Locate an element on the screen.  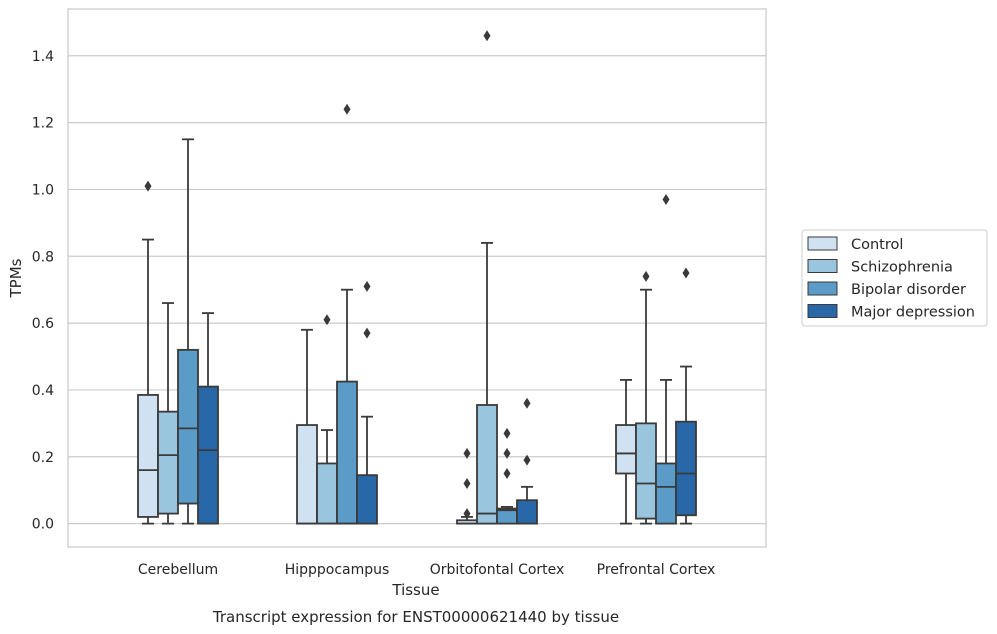
legend-label: Schizophrenia is located at coordinates (902, 268).